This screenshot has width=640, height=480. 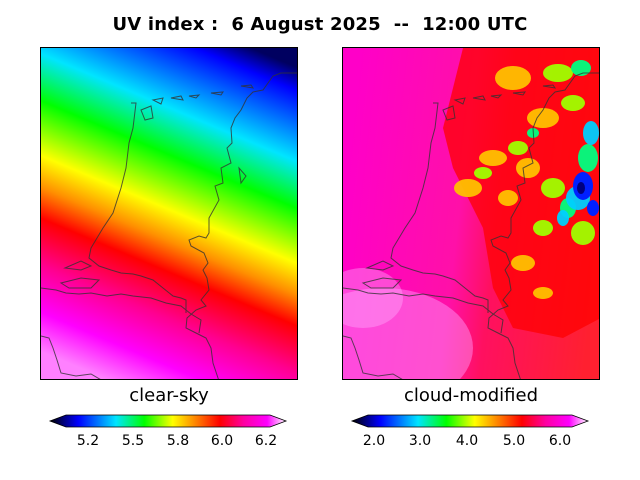 What do you see at coordinates (266, 441) in the screenshot?
I see `colorbar-tick-label: 6.2` at bounding box center [266, 441].